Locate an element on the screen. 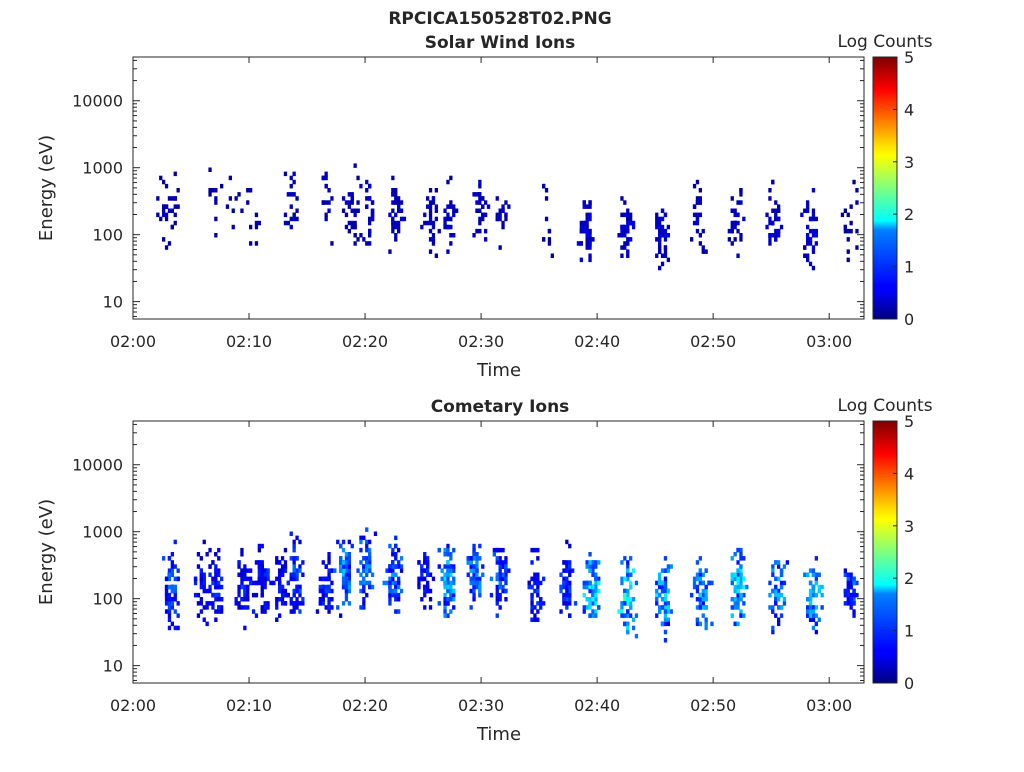  y-axis-label-cometary: Energy (eV) is located at coordinates (46, 552).